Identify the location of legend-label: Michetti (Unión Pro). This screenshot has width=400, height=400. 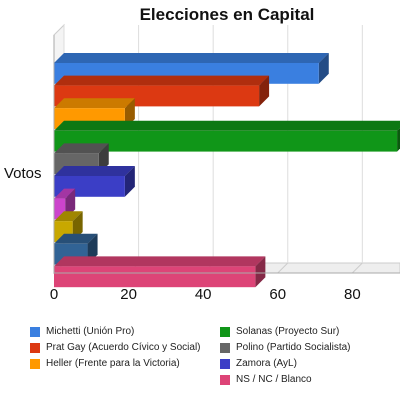
(90, 331).